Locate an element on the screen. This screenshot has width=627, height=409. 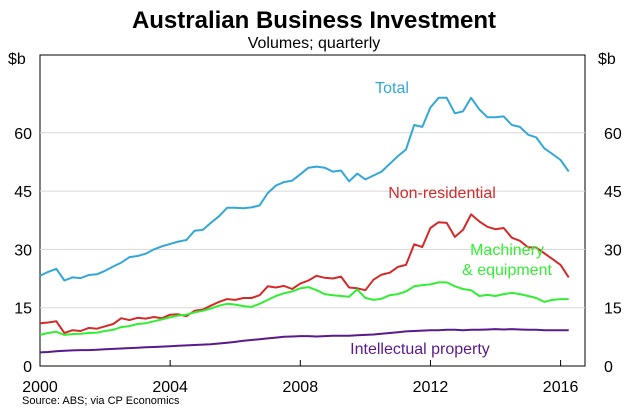
x-tick-label: 2008 is located at coordinates (301, 387).